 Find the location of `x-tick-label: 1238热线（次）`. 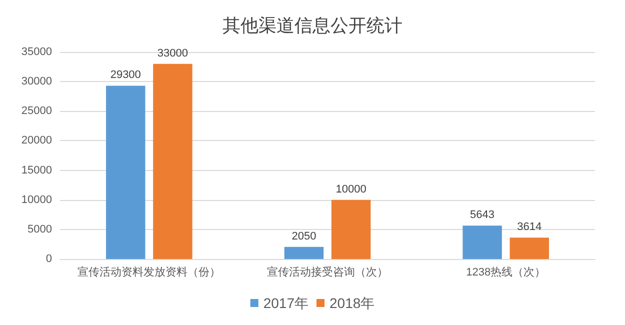

x-tick-label: 1238热线（次） is located at coordinates (506, 272).